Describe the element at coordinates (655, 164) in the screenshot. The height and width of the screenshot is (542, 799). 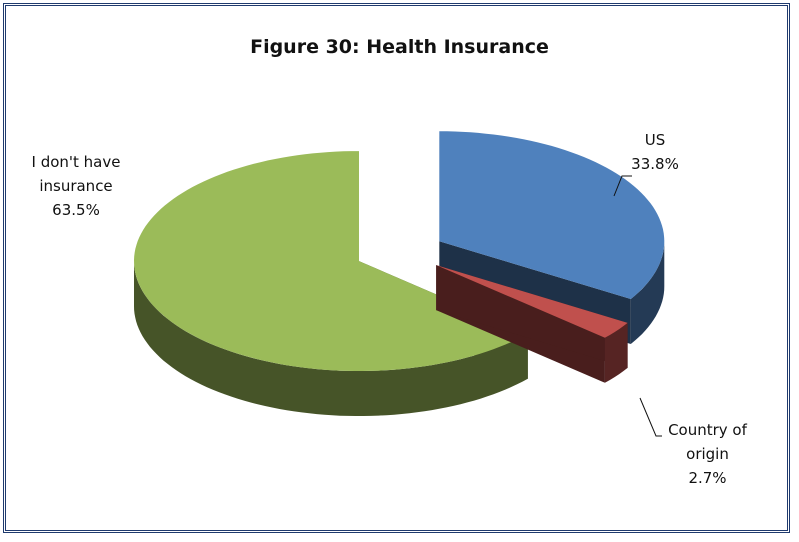
I see `value-label: 33.8%` at that location.